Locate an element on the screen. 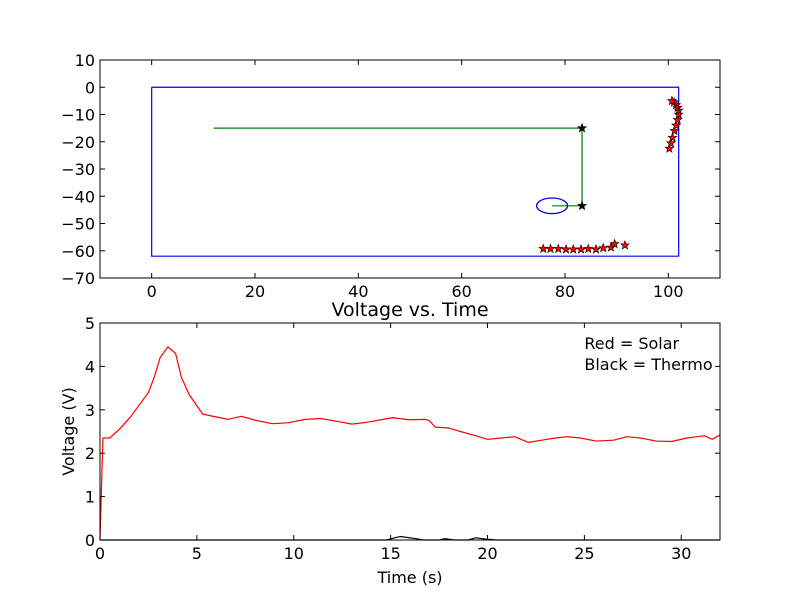 The width and height of the screenshot is (800, 600). map-plot-x-tick-label: 60 is located at coordinates (461, 291).